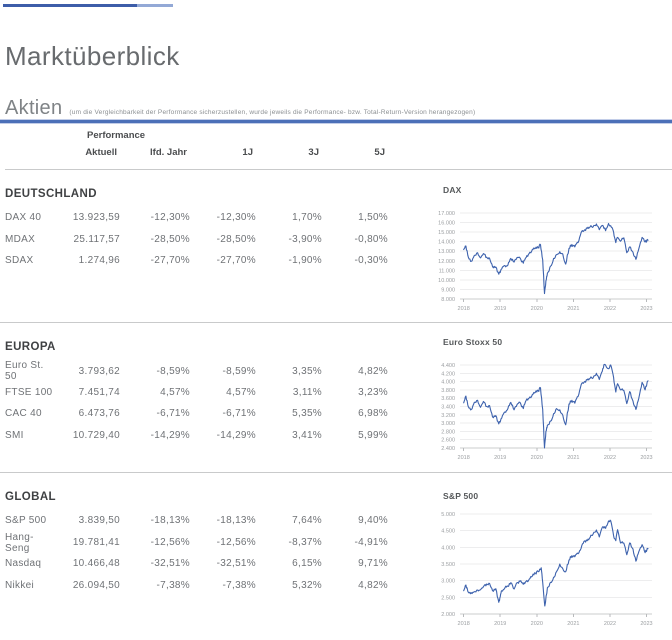 This screenshot has height=640, width=672. Describe the element at coordinates (51, 194) in the screenshot. I see `region-title: DEUTSCHLAND` at that location.